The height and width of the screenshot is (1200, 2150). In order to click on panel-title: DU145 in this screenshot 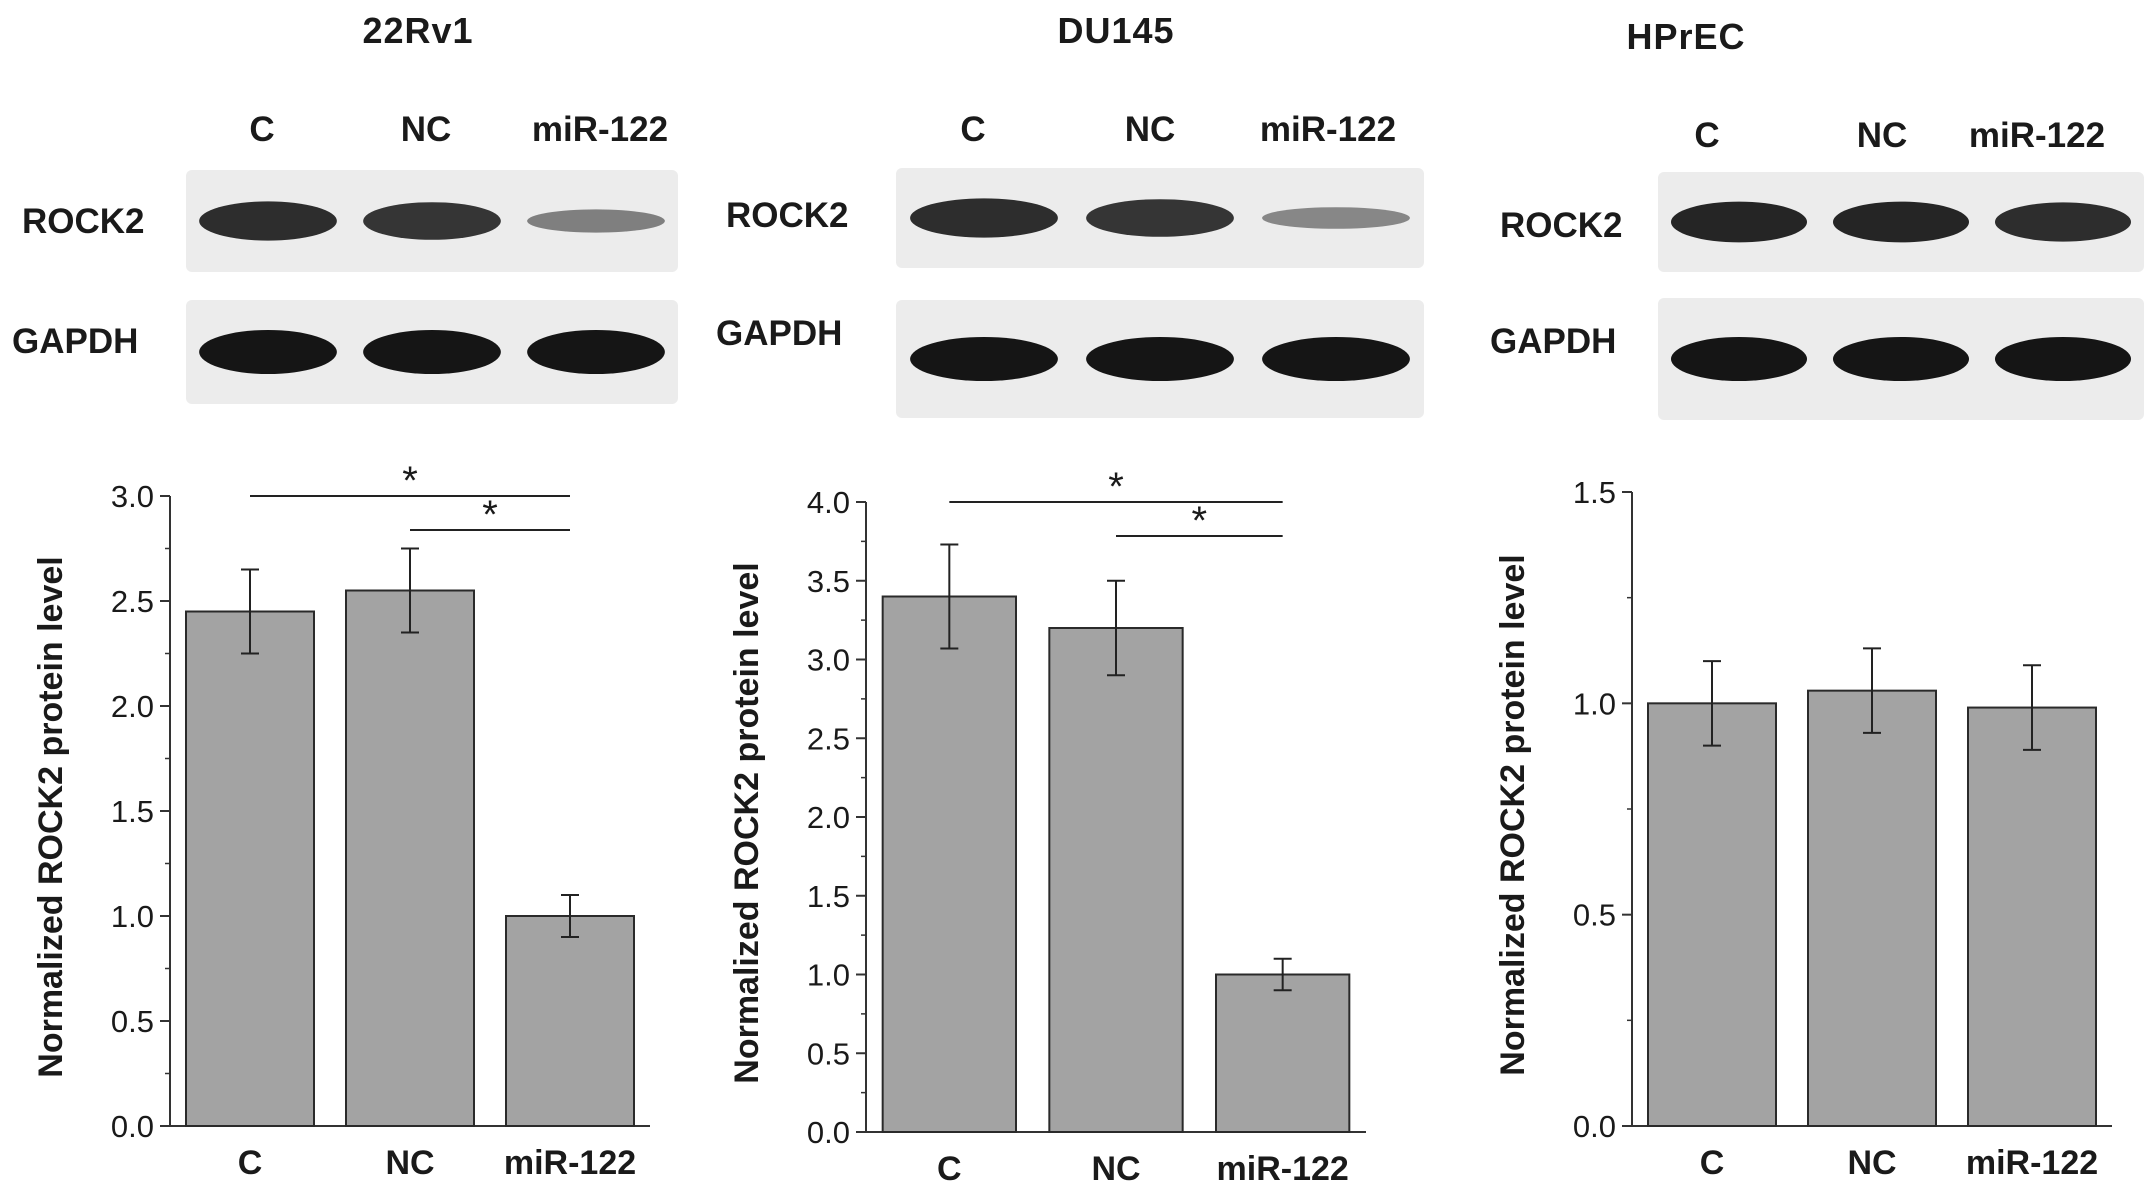, I will do `click(1116, 30)`.